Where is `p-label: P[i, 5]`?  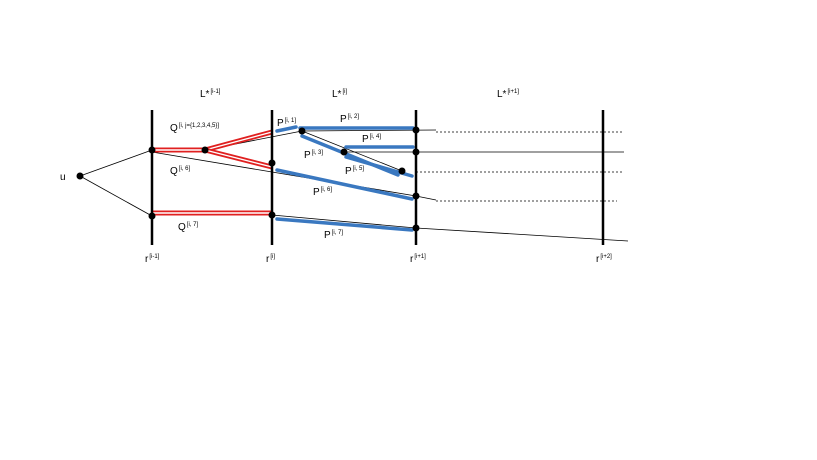
p-label: P[i, 5] is located at coordinates (354, 171).